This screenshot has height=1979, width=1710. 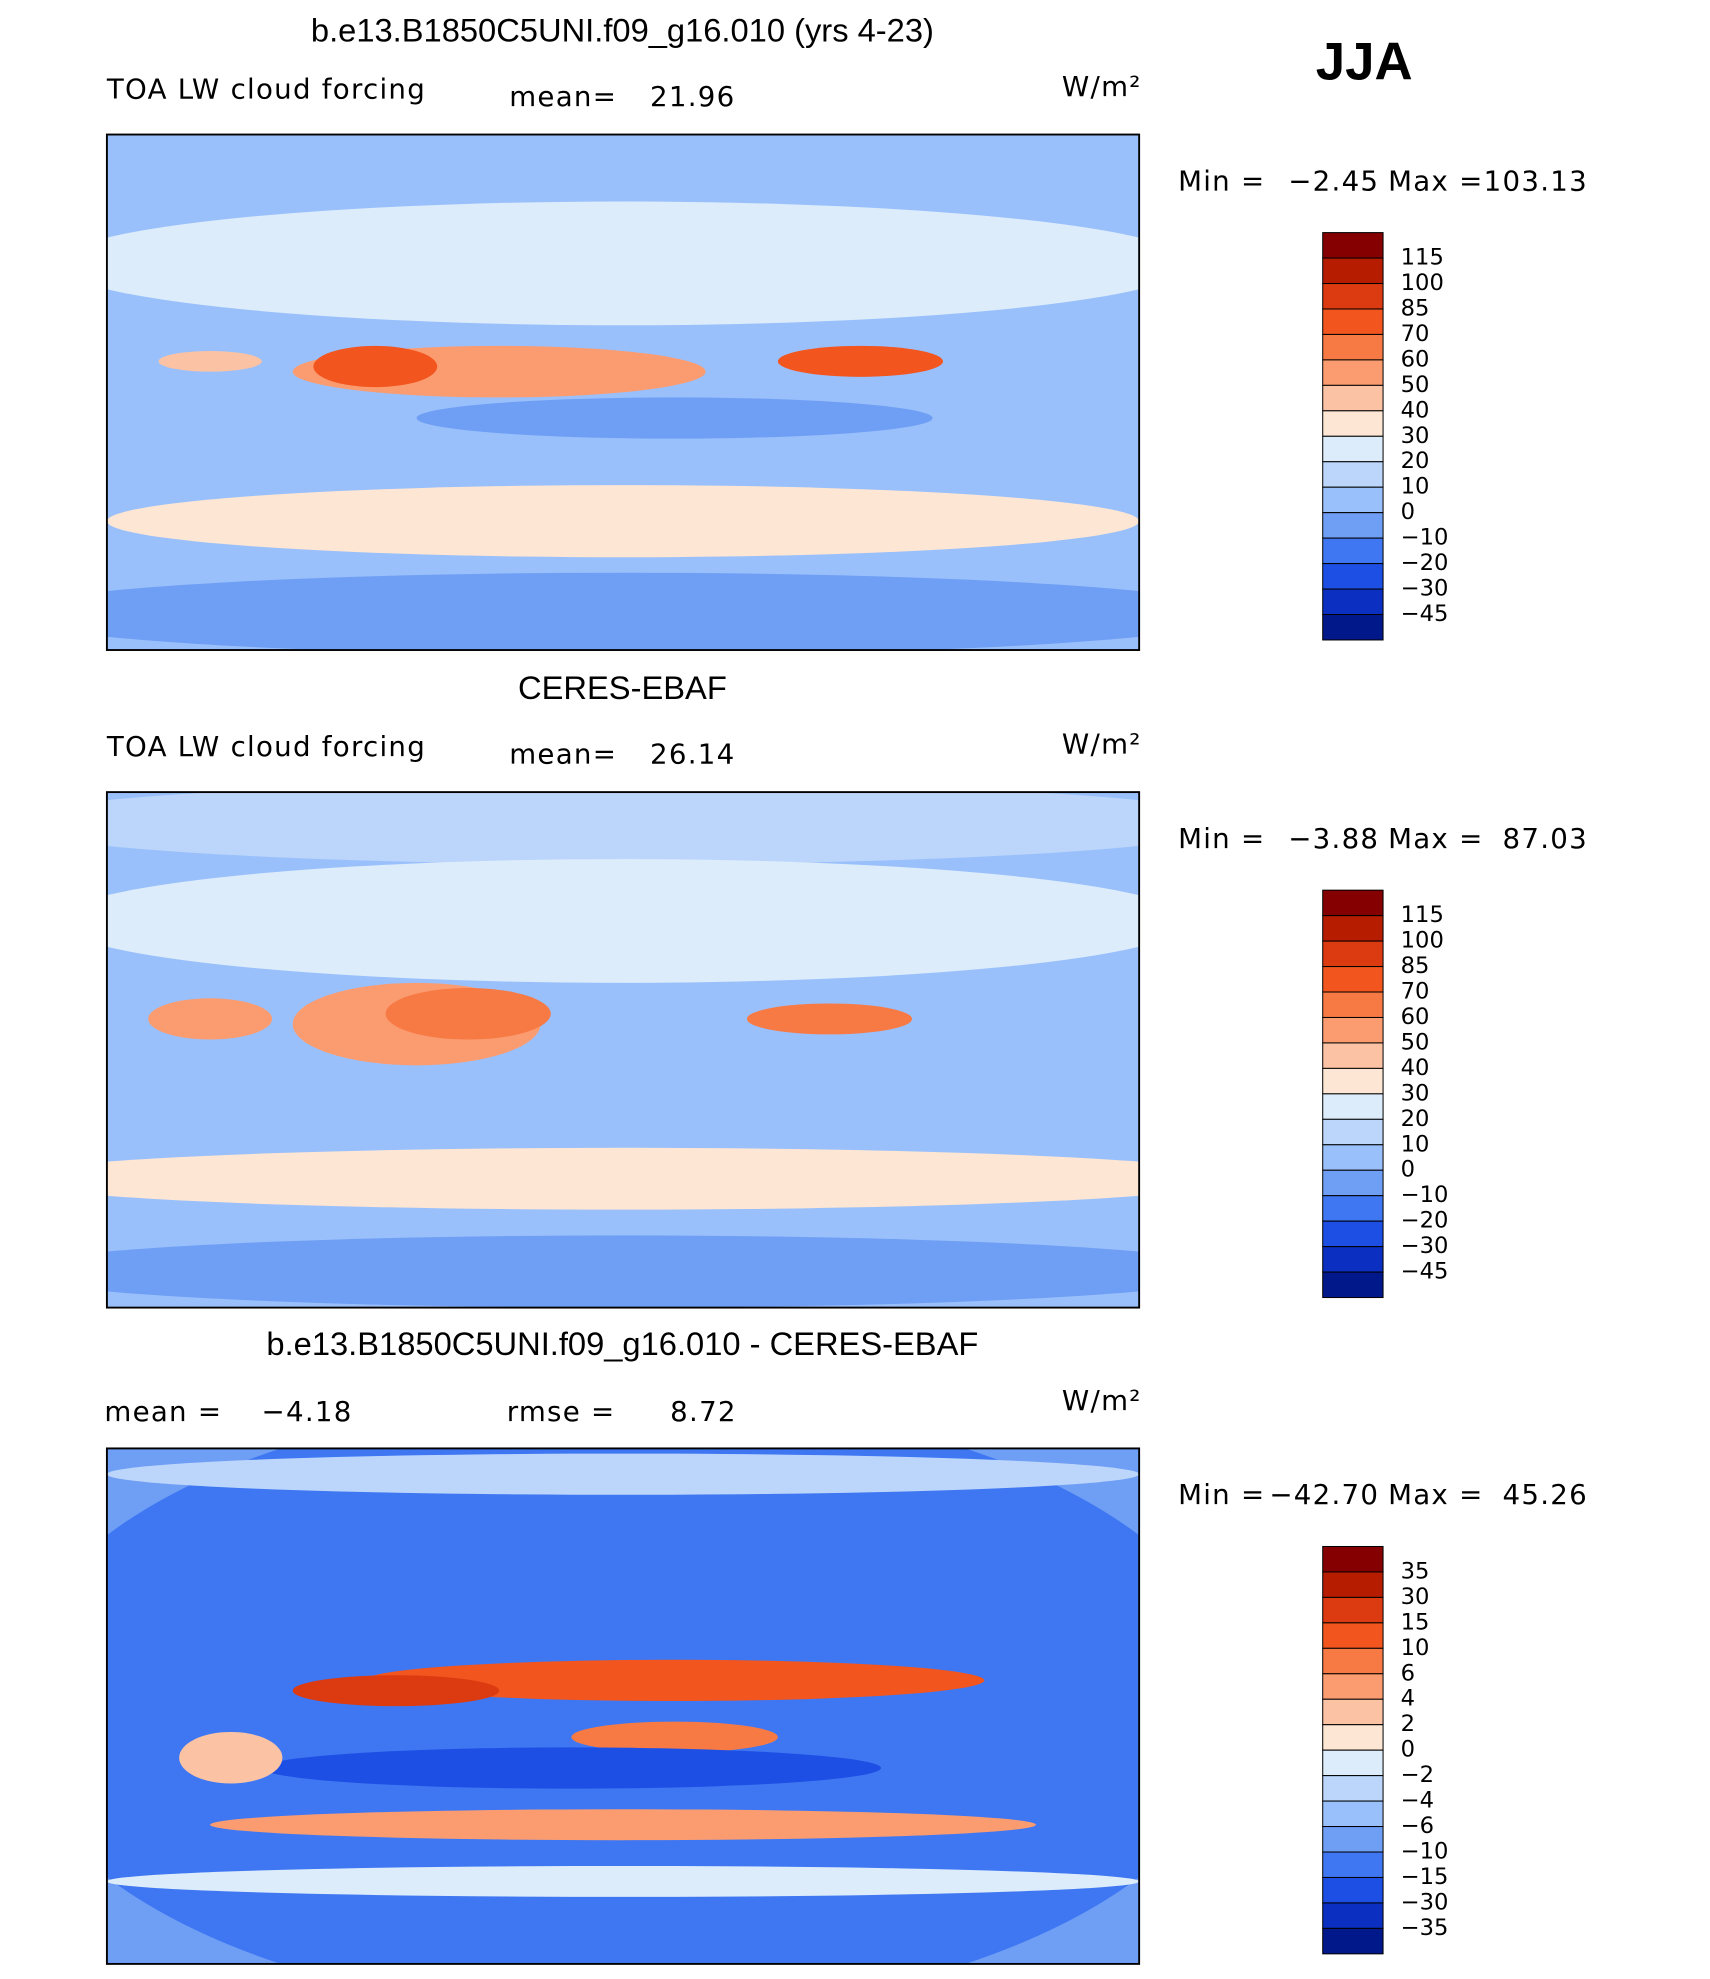 I want to click on colorbar-label: 15, so click(x=1415, y=1622).